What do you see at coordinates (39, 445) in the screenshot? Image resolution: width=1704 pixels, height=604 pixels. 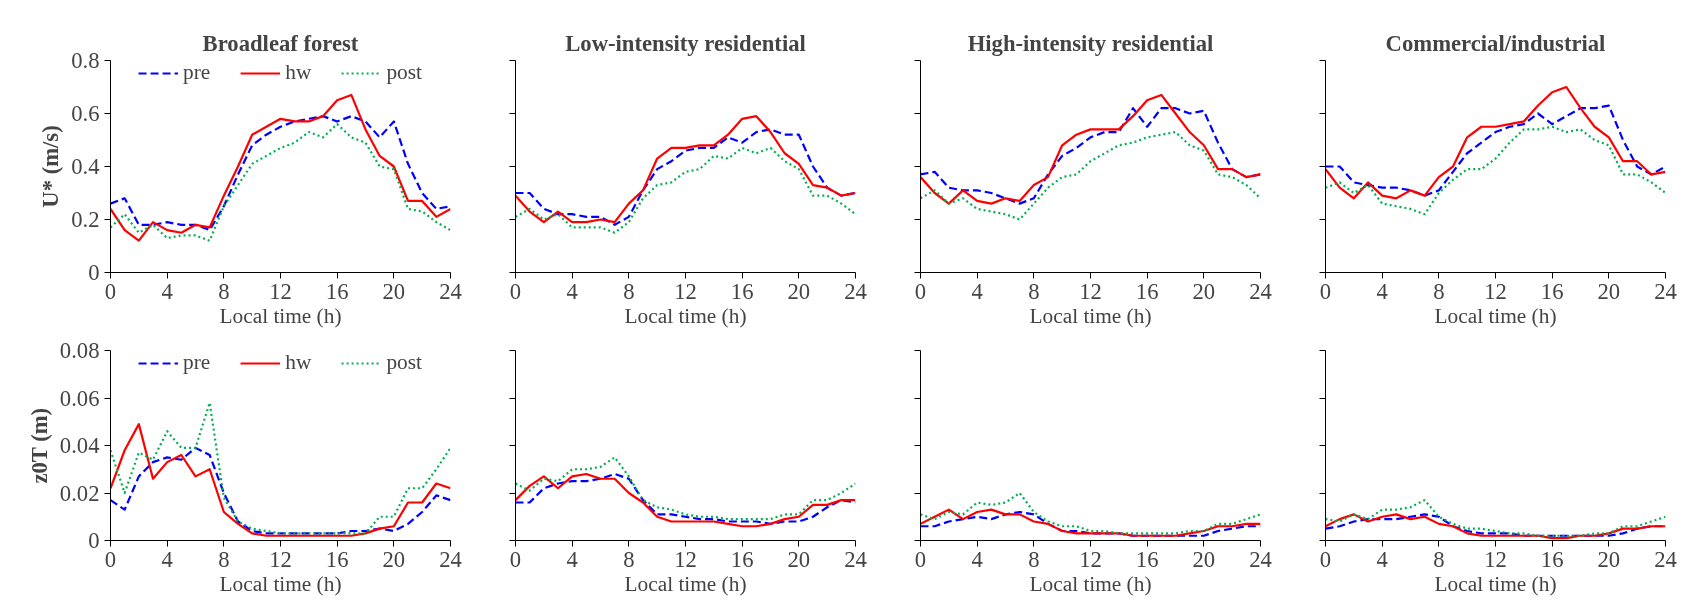 I see `y-axis-title: z0T (m)` at bounding box center [39, 445].